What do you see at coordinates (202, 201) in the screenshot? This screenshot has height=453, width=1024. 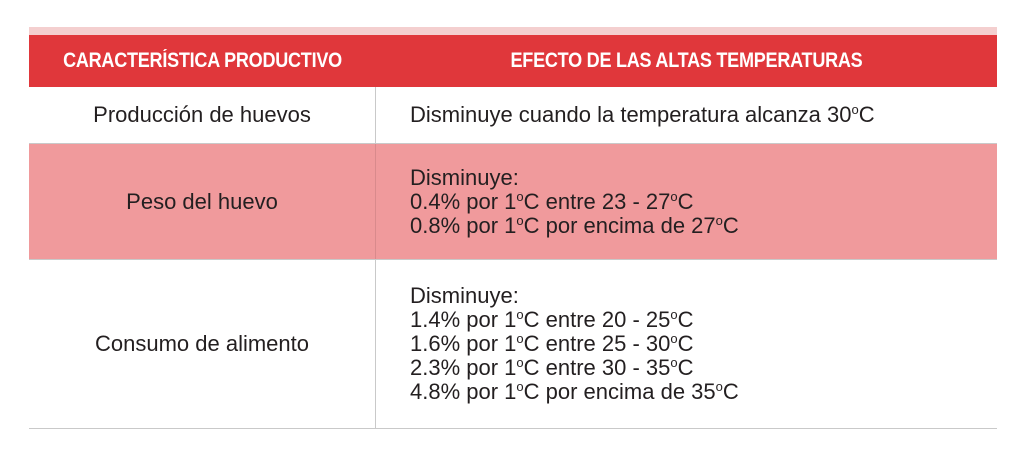 I see `row-characteristic: Peso del huevo` at bounding box center [202, 201].